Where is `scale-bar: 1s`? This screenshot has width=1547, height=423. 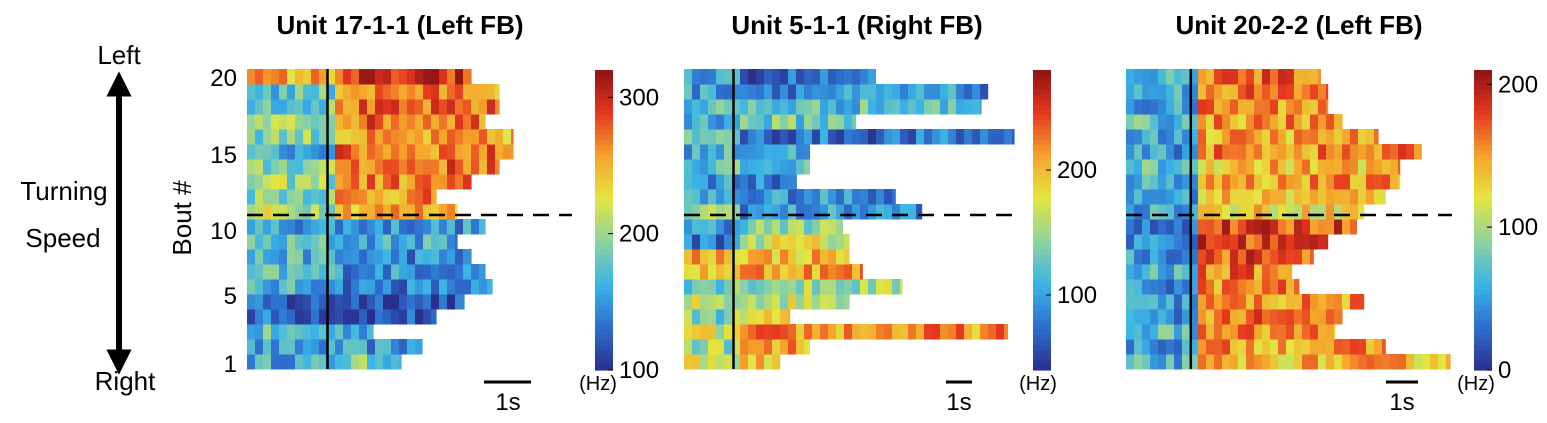
scale-bar: 1s is located at coordinates (1402, 398).